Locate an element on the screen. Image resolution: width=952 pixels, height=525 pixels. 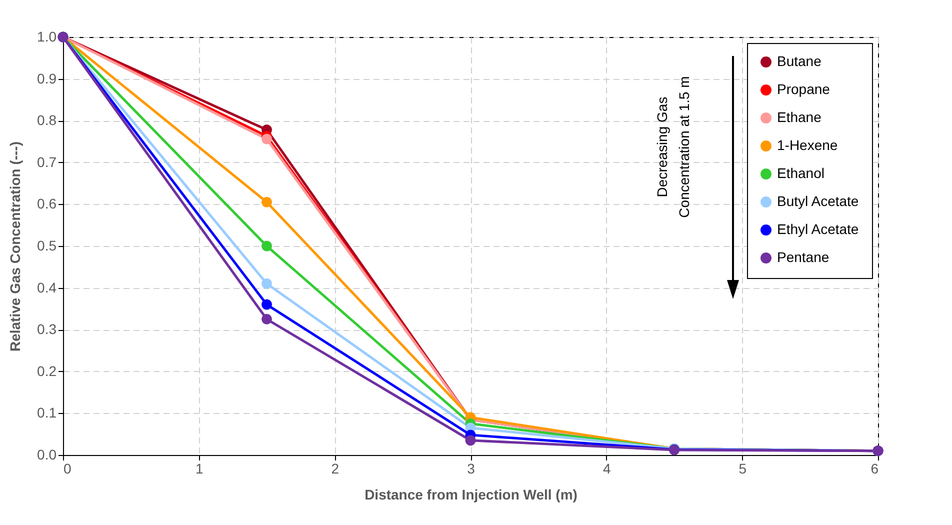
y-tick-label: 0.5 is located at coordinates (47, 246).